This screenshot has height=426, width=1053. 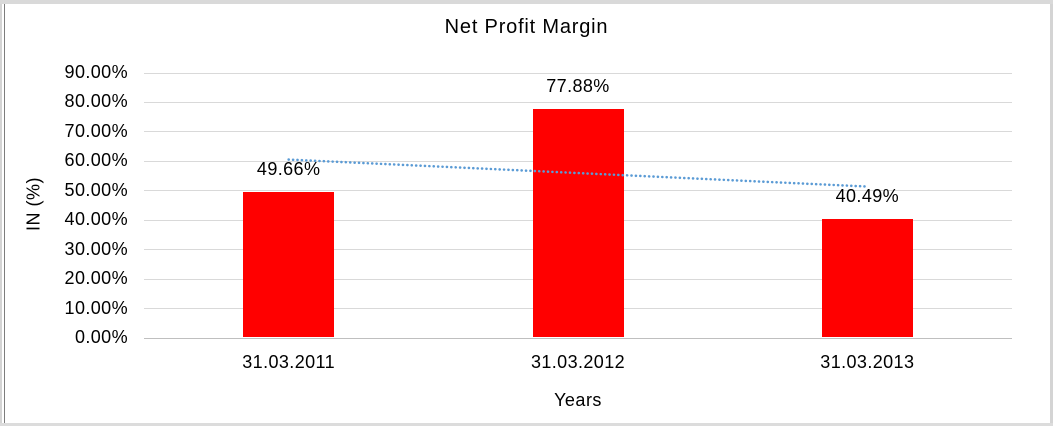 What do you see at coordinates (578, 338) in the screenshot?
I see `x-axis-line` at bounding box center [578, 338].